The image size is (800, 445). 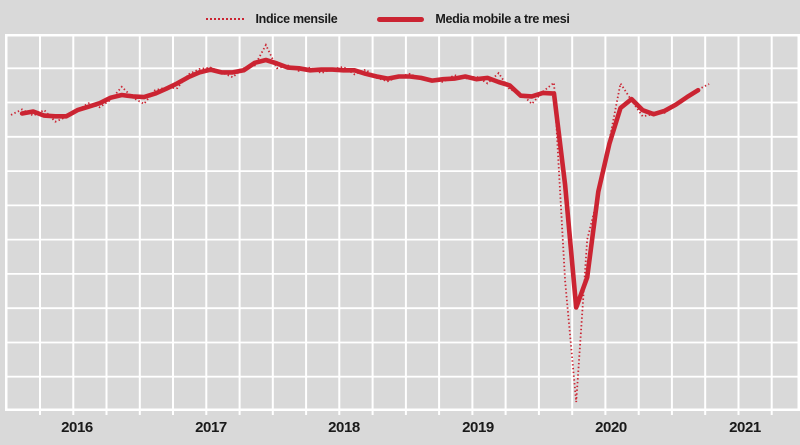 What do you see at coordinates (401, 19) in the screenshot?
I see `solid-line-sample-icon` at bounding box center [401, 19].